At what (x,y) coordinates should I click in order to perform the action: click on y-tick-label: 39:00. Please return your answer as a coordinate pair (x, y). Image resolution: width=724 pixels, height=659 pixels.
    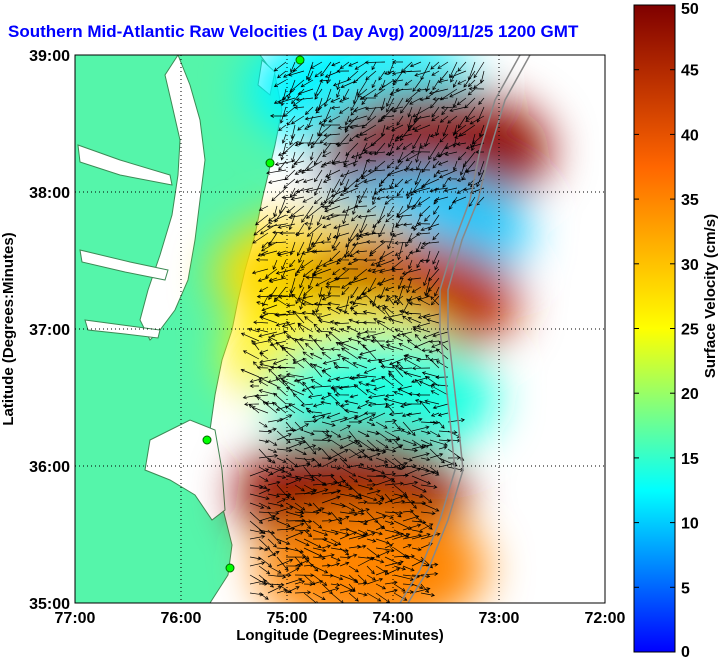
    Looking at the image, I should click on (49, 56).